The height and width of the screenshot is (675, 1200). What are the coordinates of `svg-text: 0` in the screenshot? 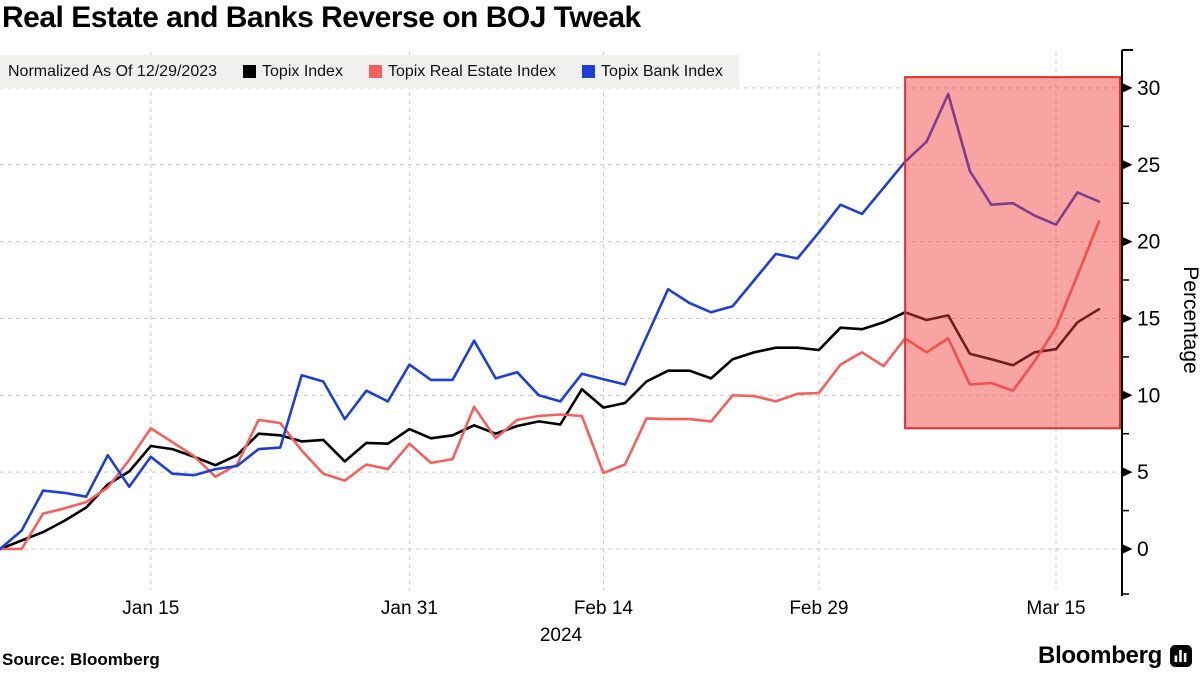 It's located at (1143, 549).